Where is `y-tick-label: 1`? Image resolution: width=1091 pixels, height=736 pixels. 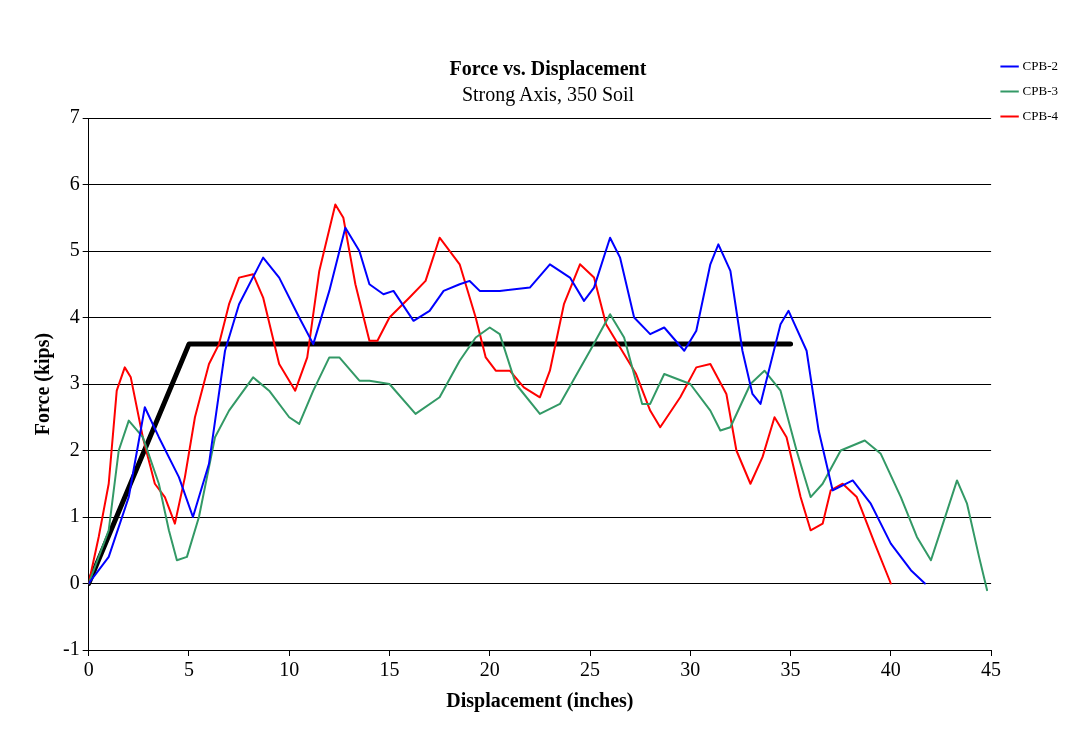
y-tick-label: 1 is located at coordinates (74, 515).